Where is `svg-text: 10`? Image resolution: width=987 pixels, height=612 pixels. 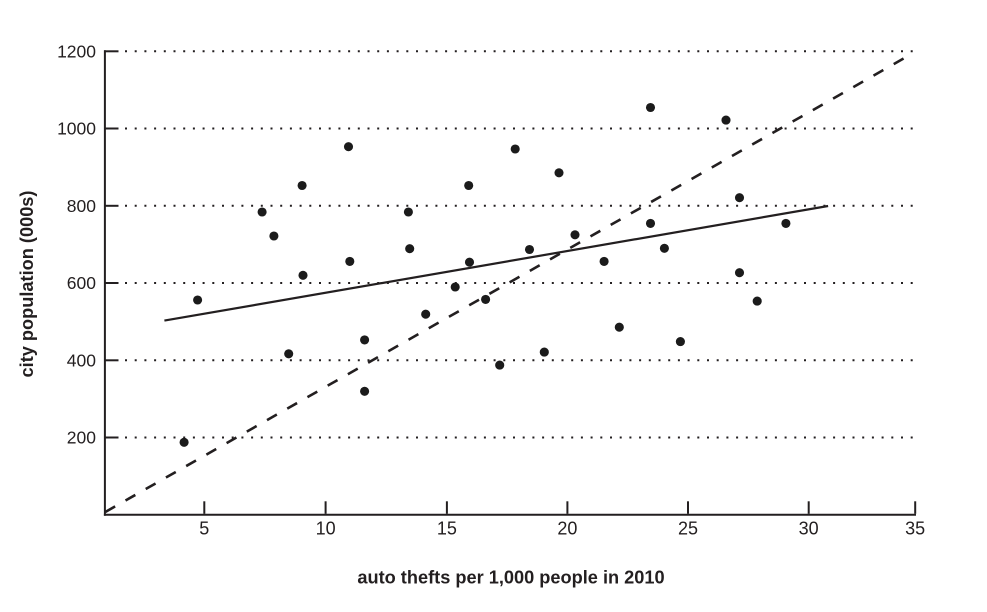
svg-text: 10 is located at coordinates (326, 529).